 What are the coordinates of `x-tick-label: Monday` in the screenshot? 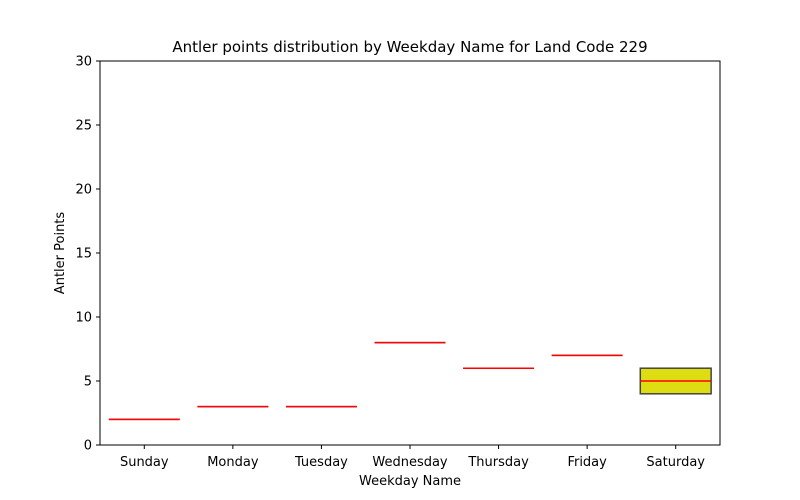 It's located at (233, 462).